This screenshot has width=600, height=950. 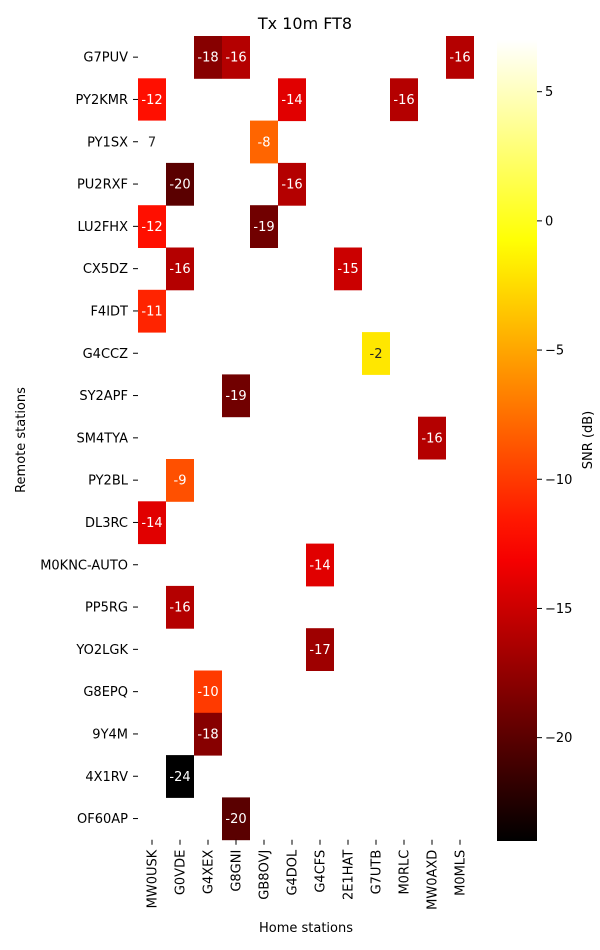 I want to click on y-tick-label: SM4TYA, so click(x=102, y=438).